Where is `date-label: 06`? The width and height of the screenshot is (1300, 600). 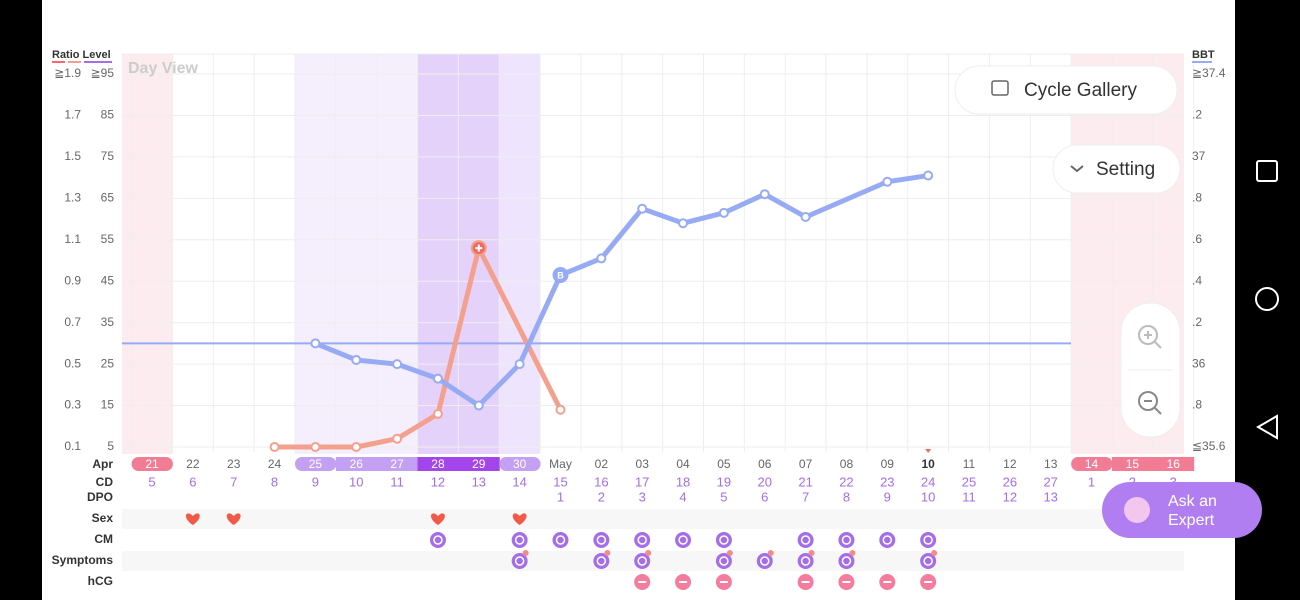 date-label: 06 is located at coordinates (765, 464).